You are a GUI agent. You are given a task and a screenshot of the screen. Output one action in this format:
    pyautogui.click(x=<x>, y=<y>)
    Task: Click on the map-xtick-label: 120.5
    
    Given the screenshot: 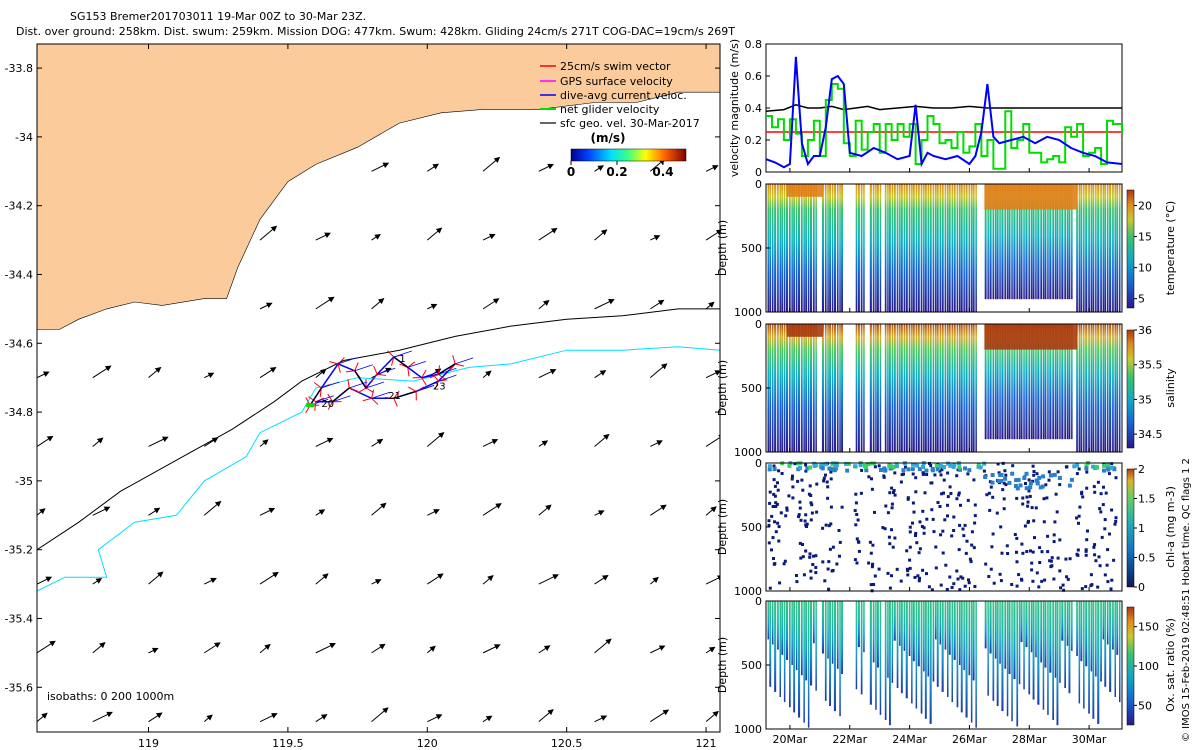 What is the action you would take?
    pyautogui.click(x=567, y=743)
    